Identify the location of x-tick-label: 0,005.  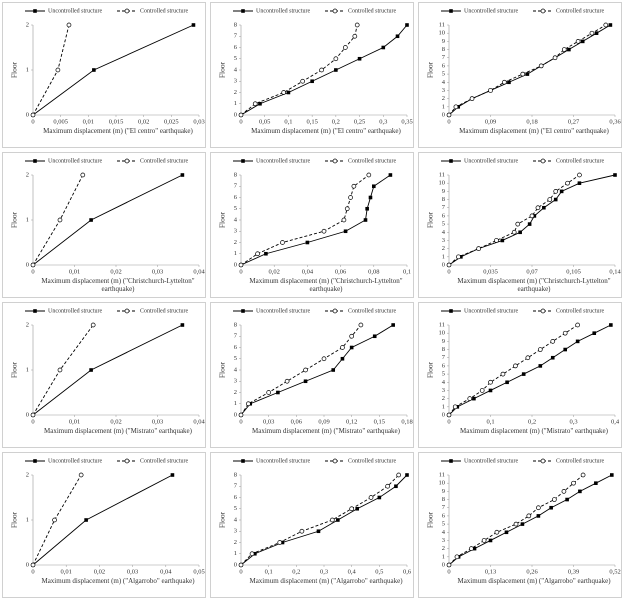
(60, 121).